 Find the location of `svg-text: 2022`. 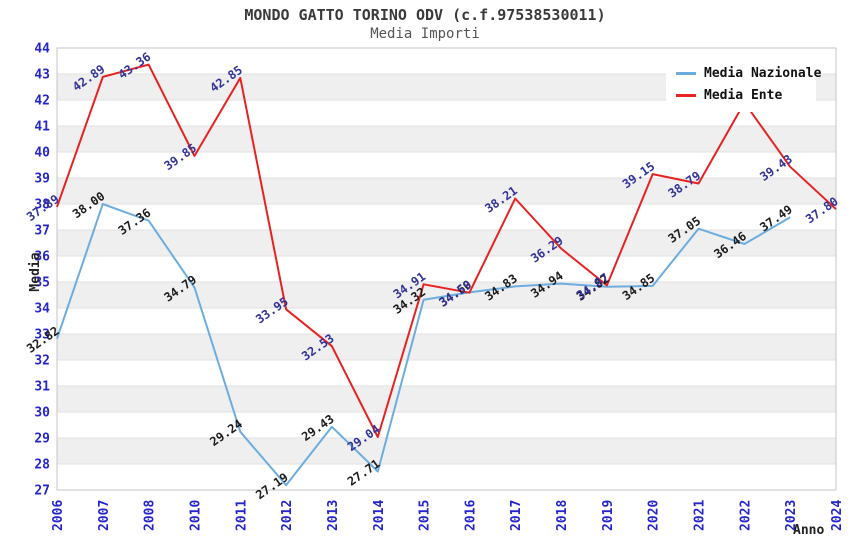

svg-text: 2022 is located at coordinates (745, 515).